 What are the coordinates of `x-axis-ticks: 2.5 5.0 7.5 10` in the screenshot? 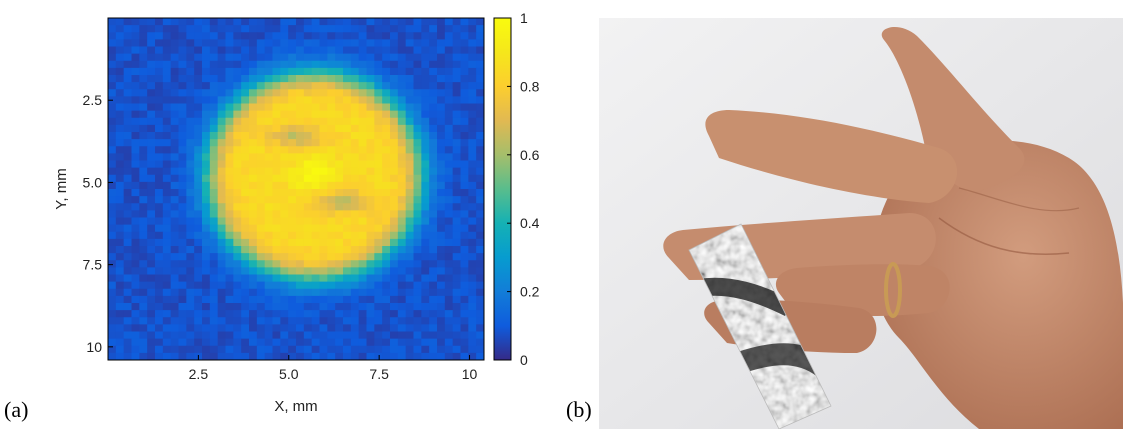 It's located at (333, 368).